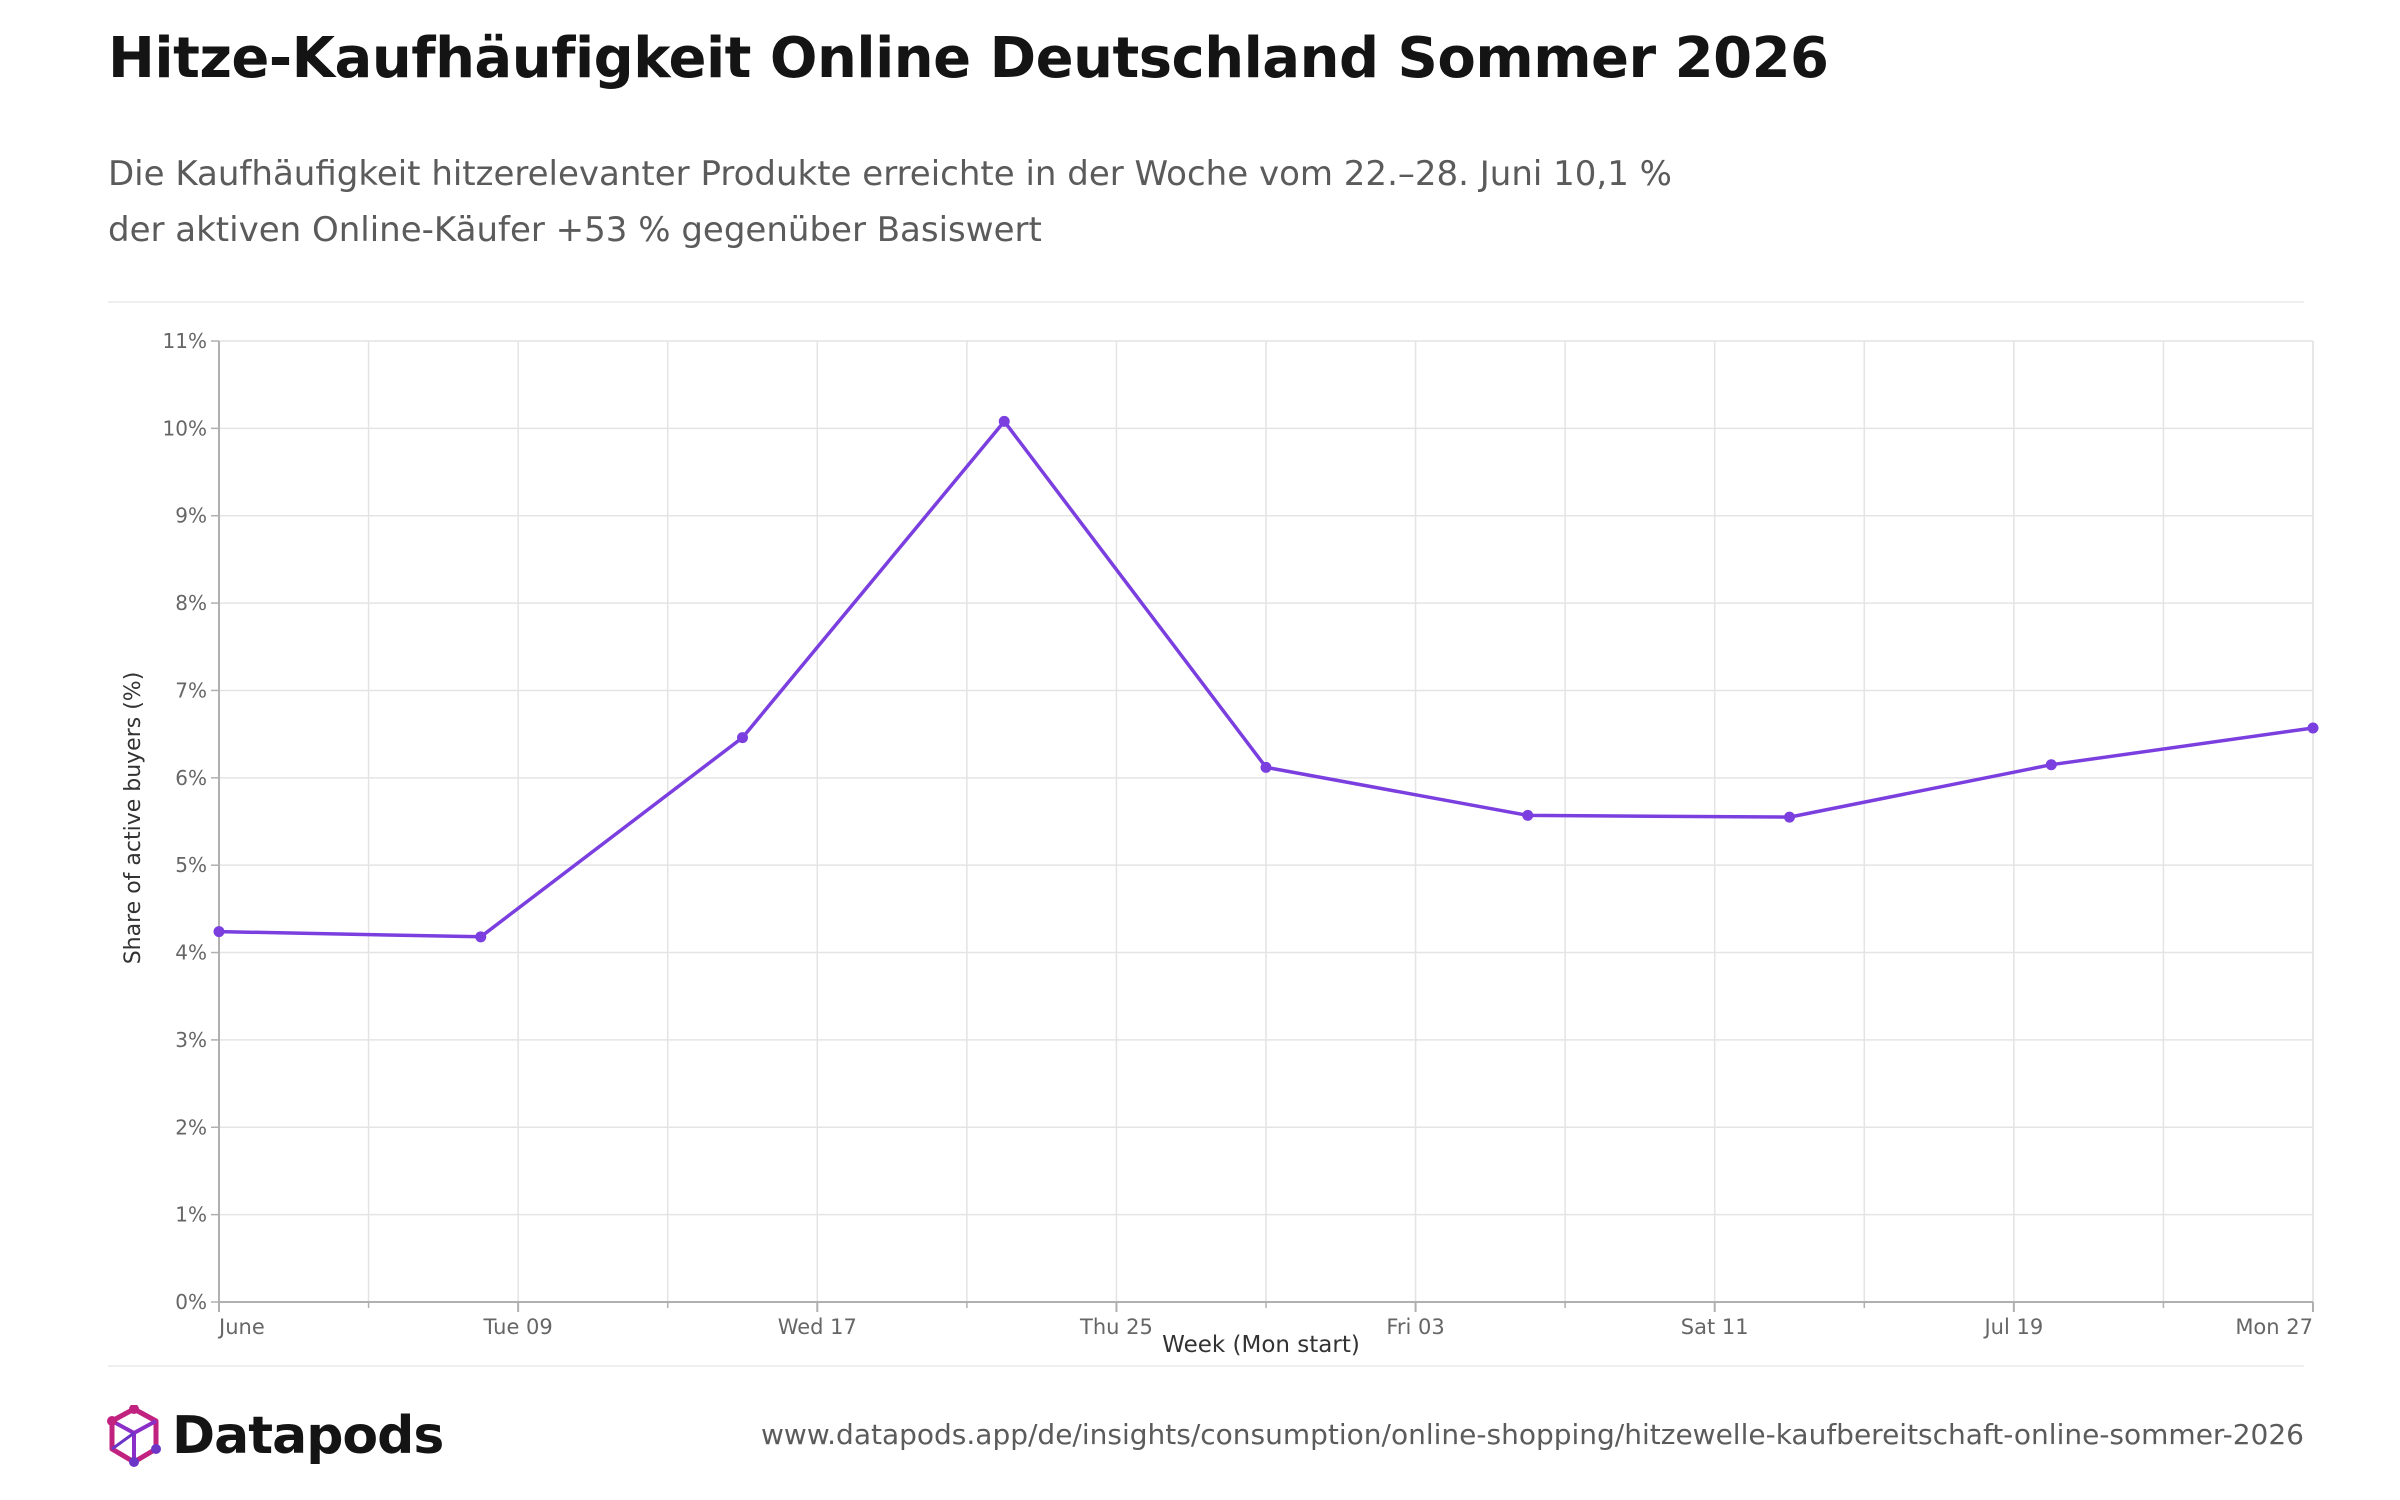 The width and height of the screenshot is (2400, 1500). Describe the element at coordinates (191, 1127) in the screenshot. I see `y-tick-label: 2%` at that location.